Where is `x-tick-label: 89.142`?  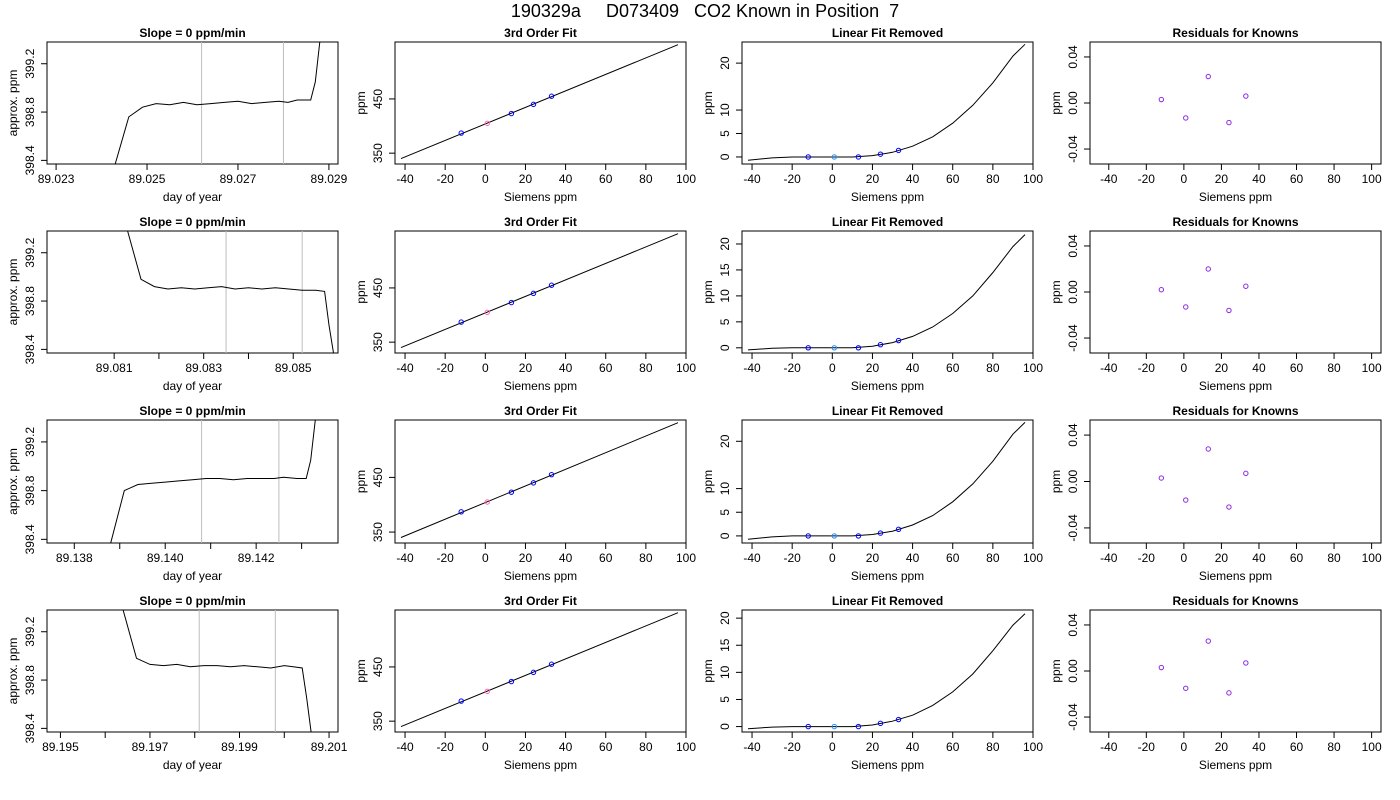
x-tick-label: 89.142 is located at coordinates (256, 558).